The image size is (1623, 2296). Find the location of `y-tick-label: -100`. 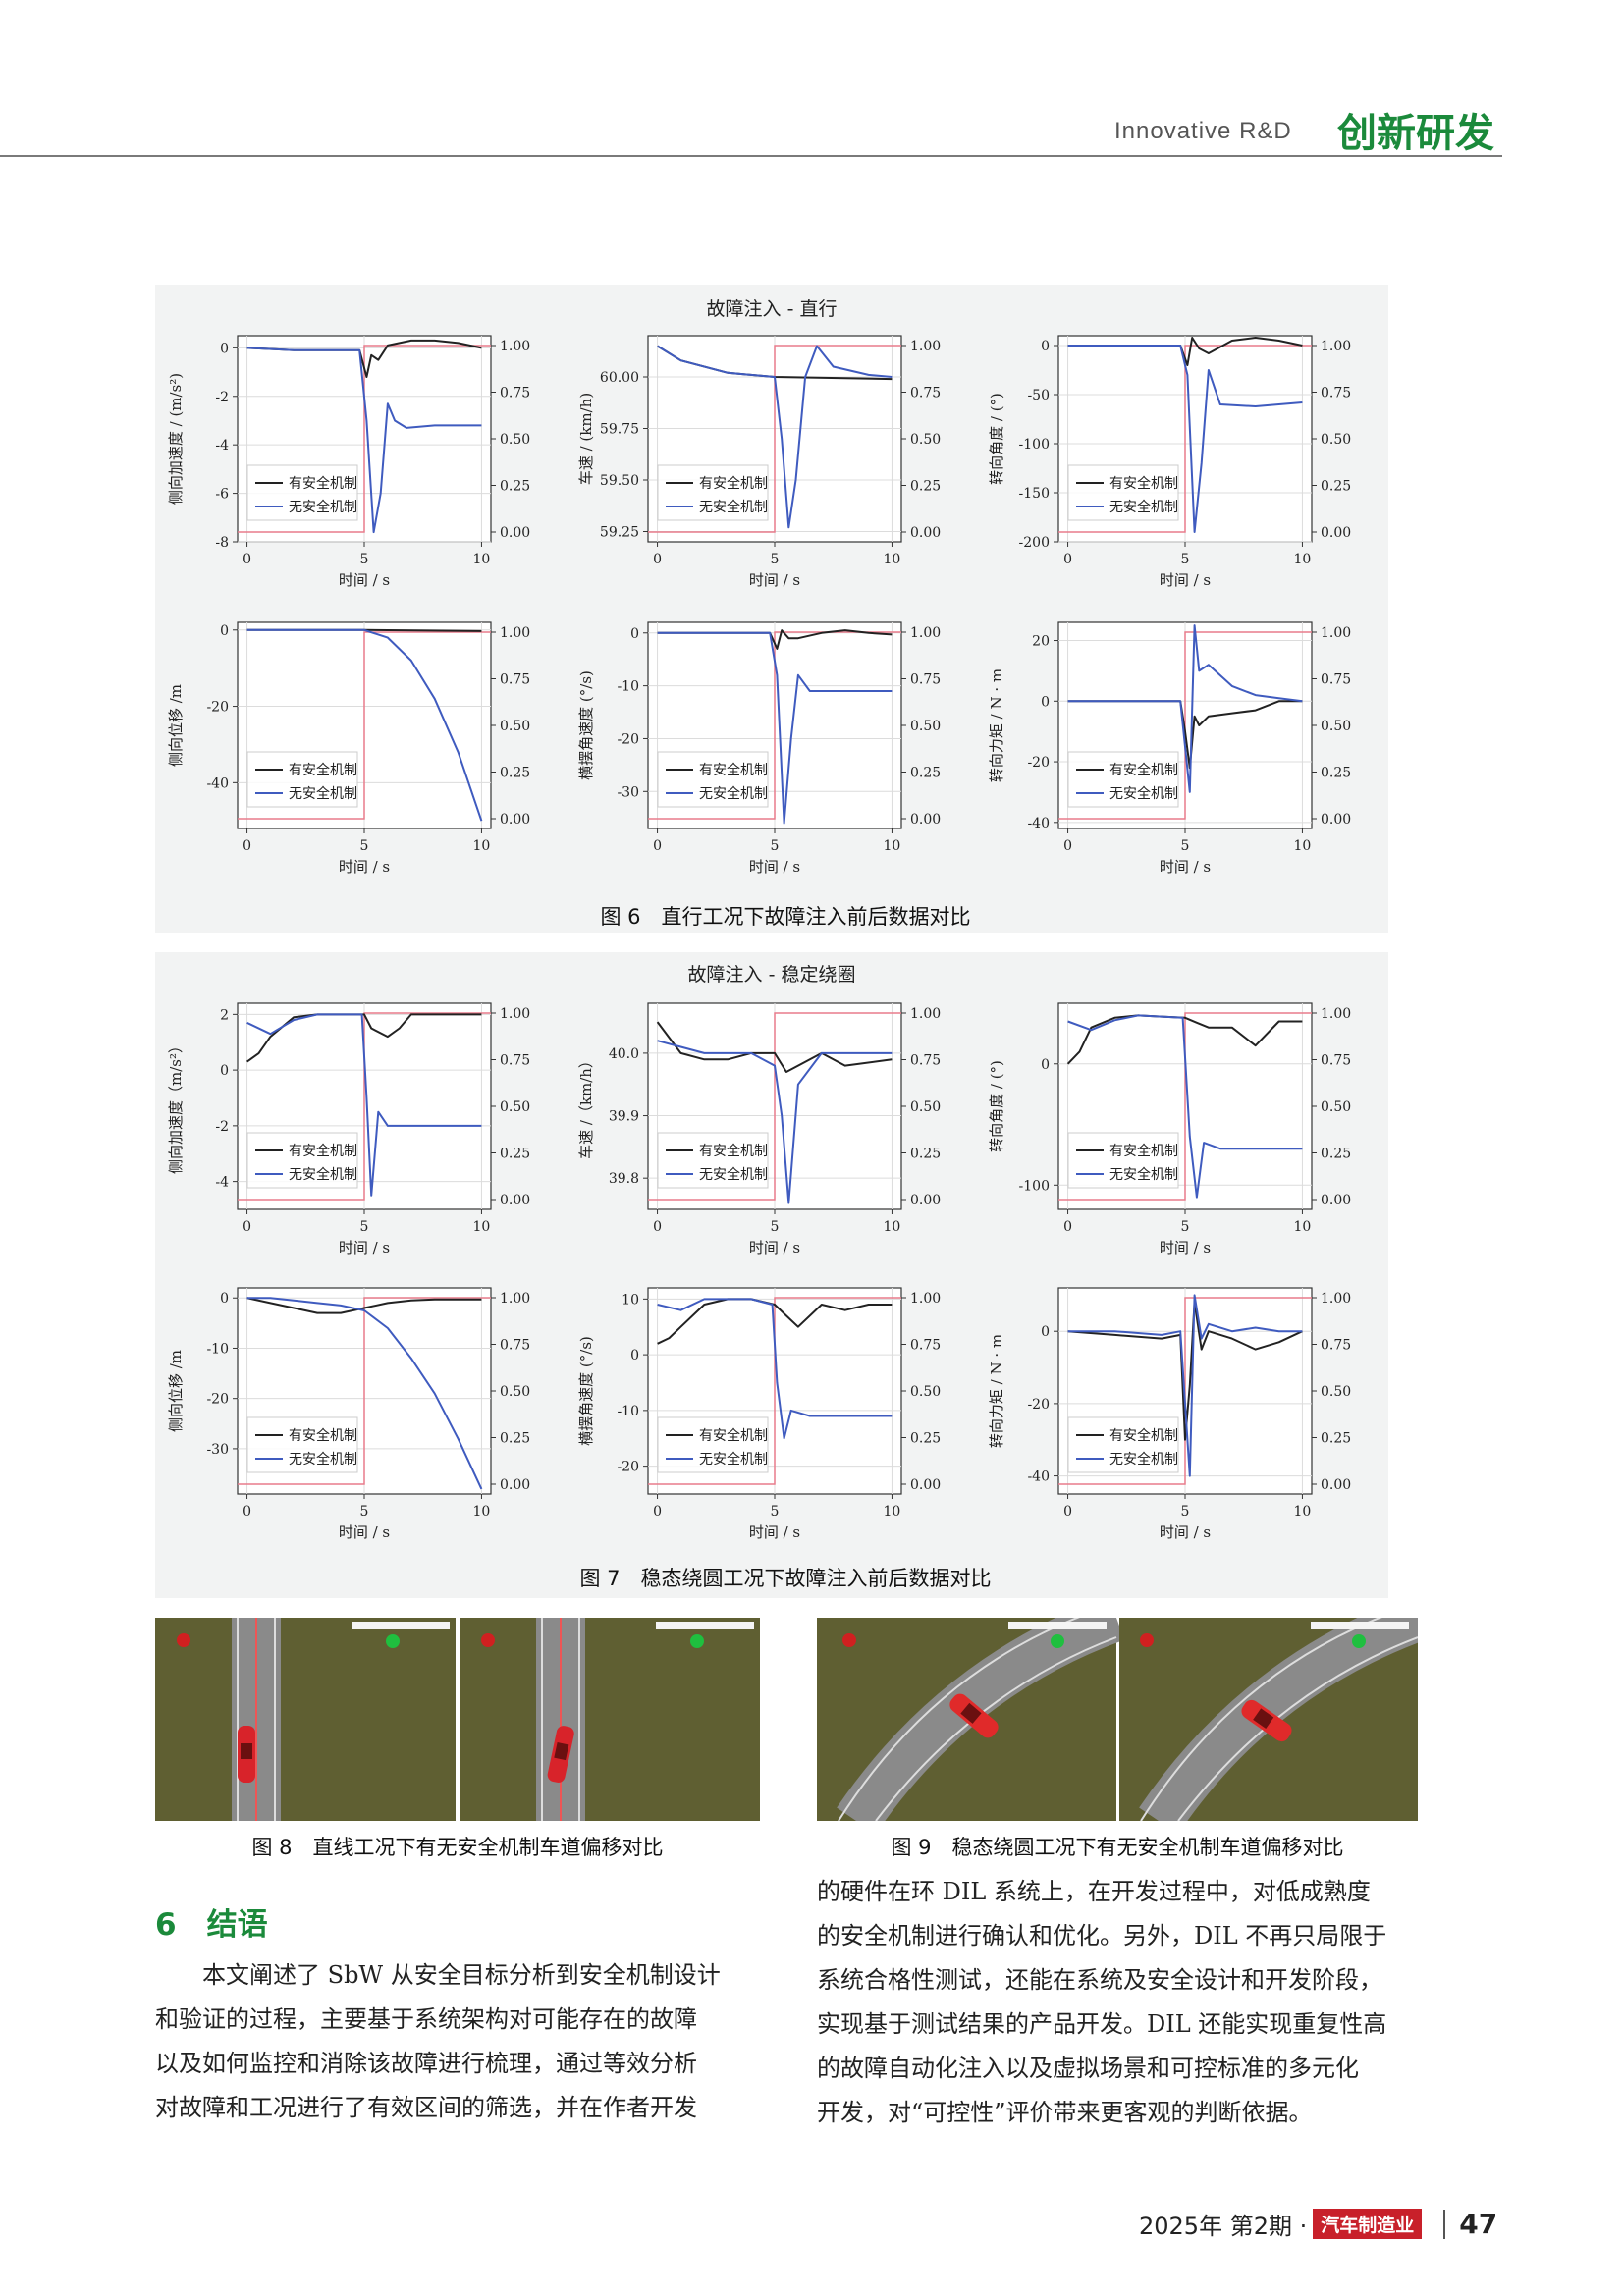

y-tick-label: -100 is located at coordinates (1034, 445).